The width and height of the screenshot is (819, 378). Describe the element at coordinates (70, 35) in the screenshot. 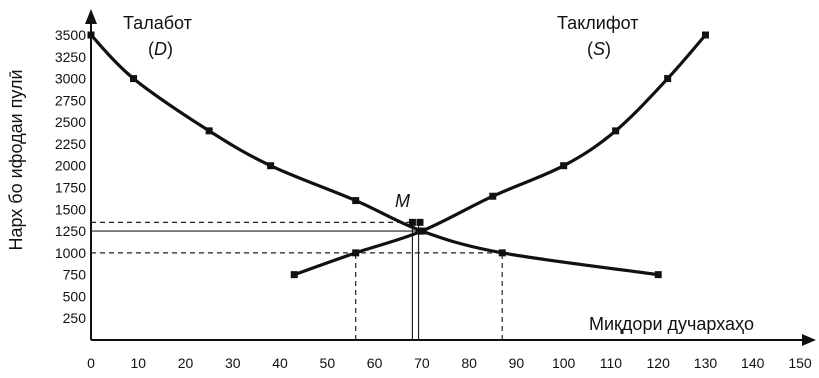

I see `y-tick-label: 3500` at that location.